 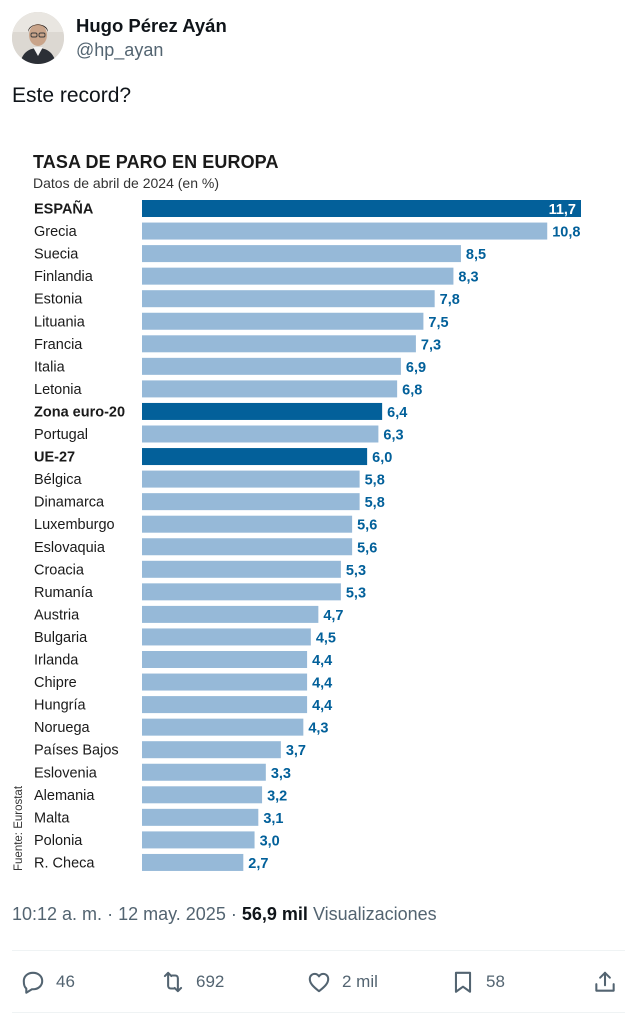 What do you see at coordinates (62, 728) in the screenshot?
I see `category-label: Noruega` at bounding box center [62, 728].